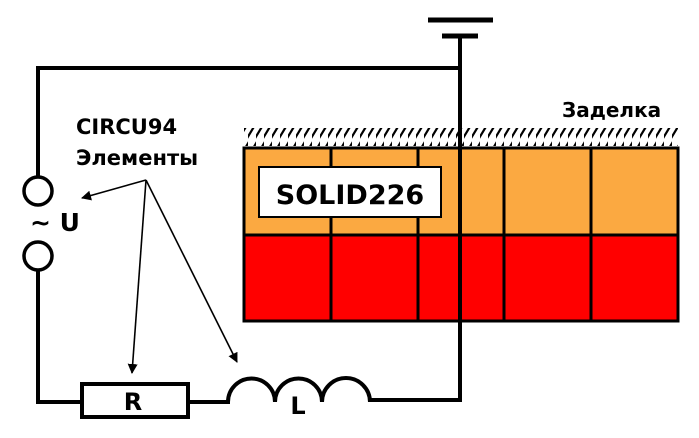 The height and width of the screenshot is (438, 699). Describe the element at coordinates (299, 389) in the screenshot. I see `inductor-icon` at that location.